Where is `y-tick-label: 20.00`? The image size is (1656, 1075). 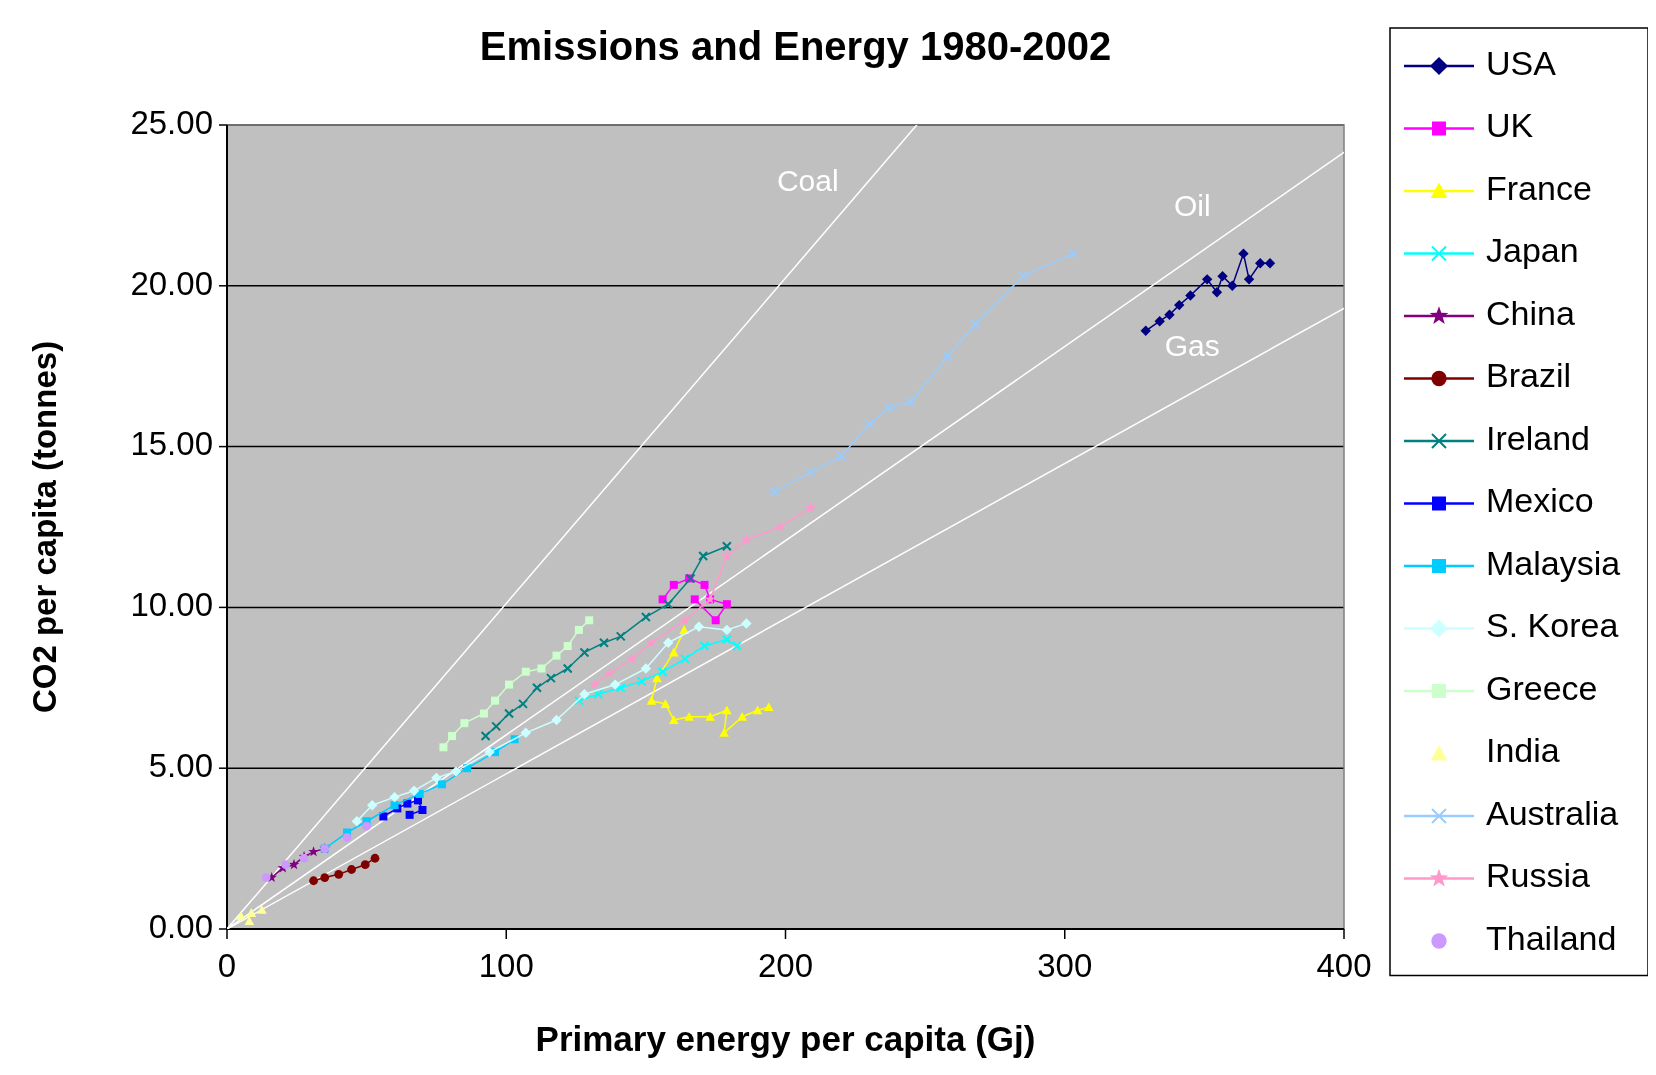
y-tick-label: 20.00 is located at coordinates (171, 283).